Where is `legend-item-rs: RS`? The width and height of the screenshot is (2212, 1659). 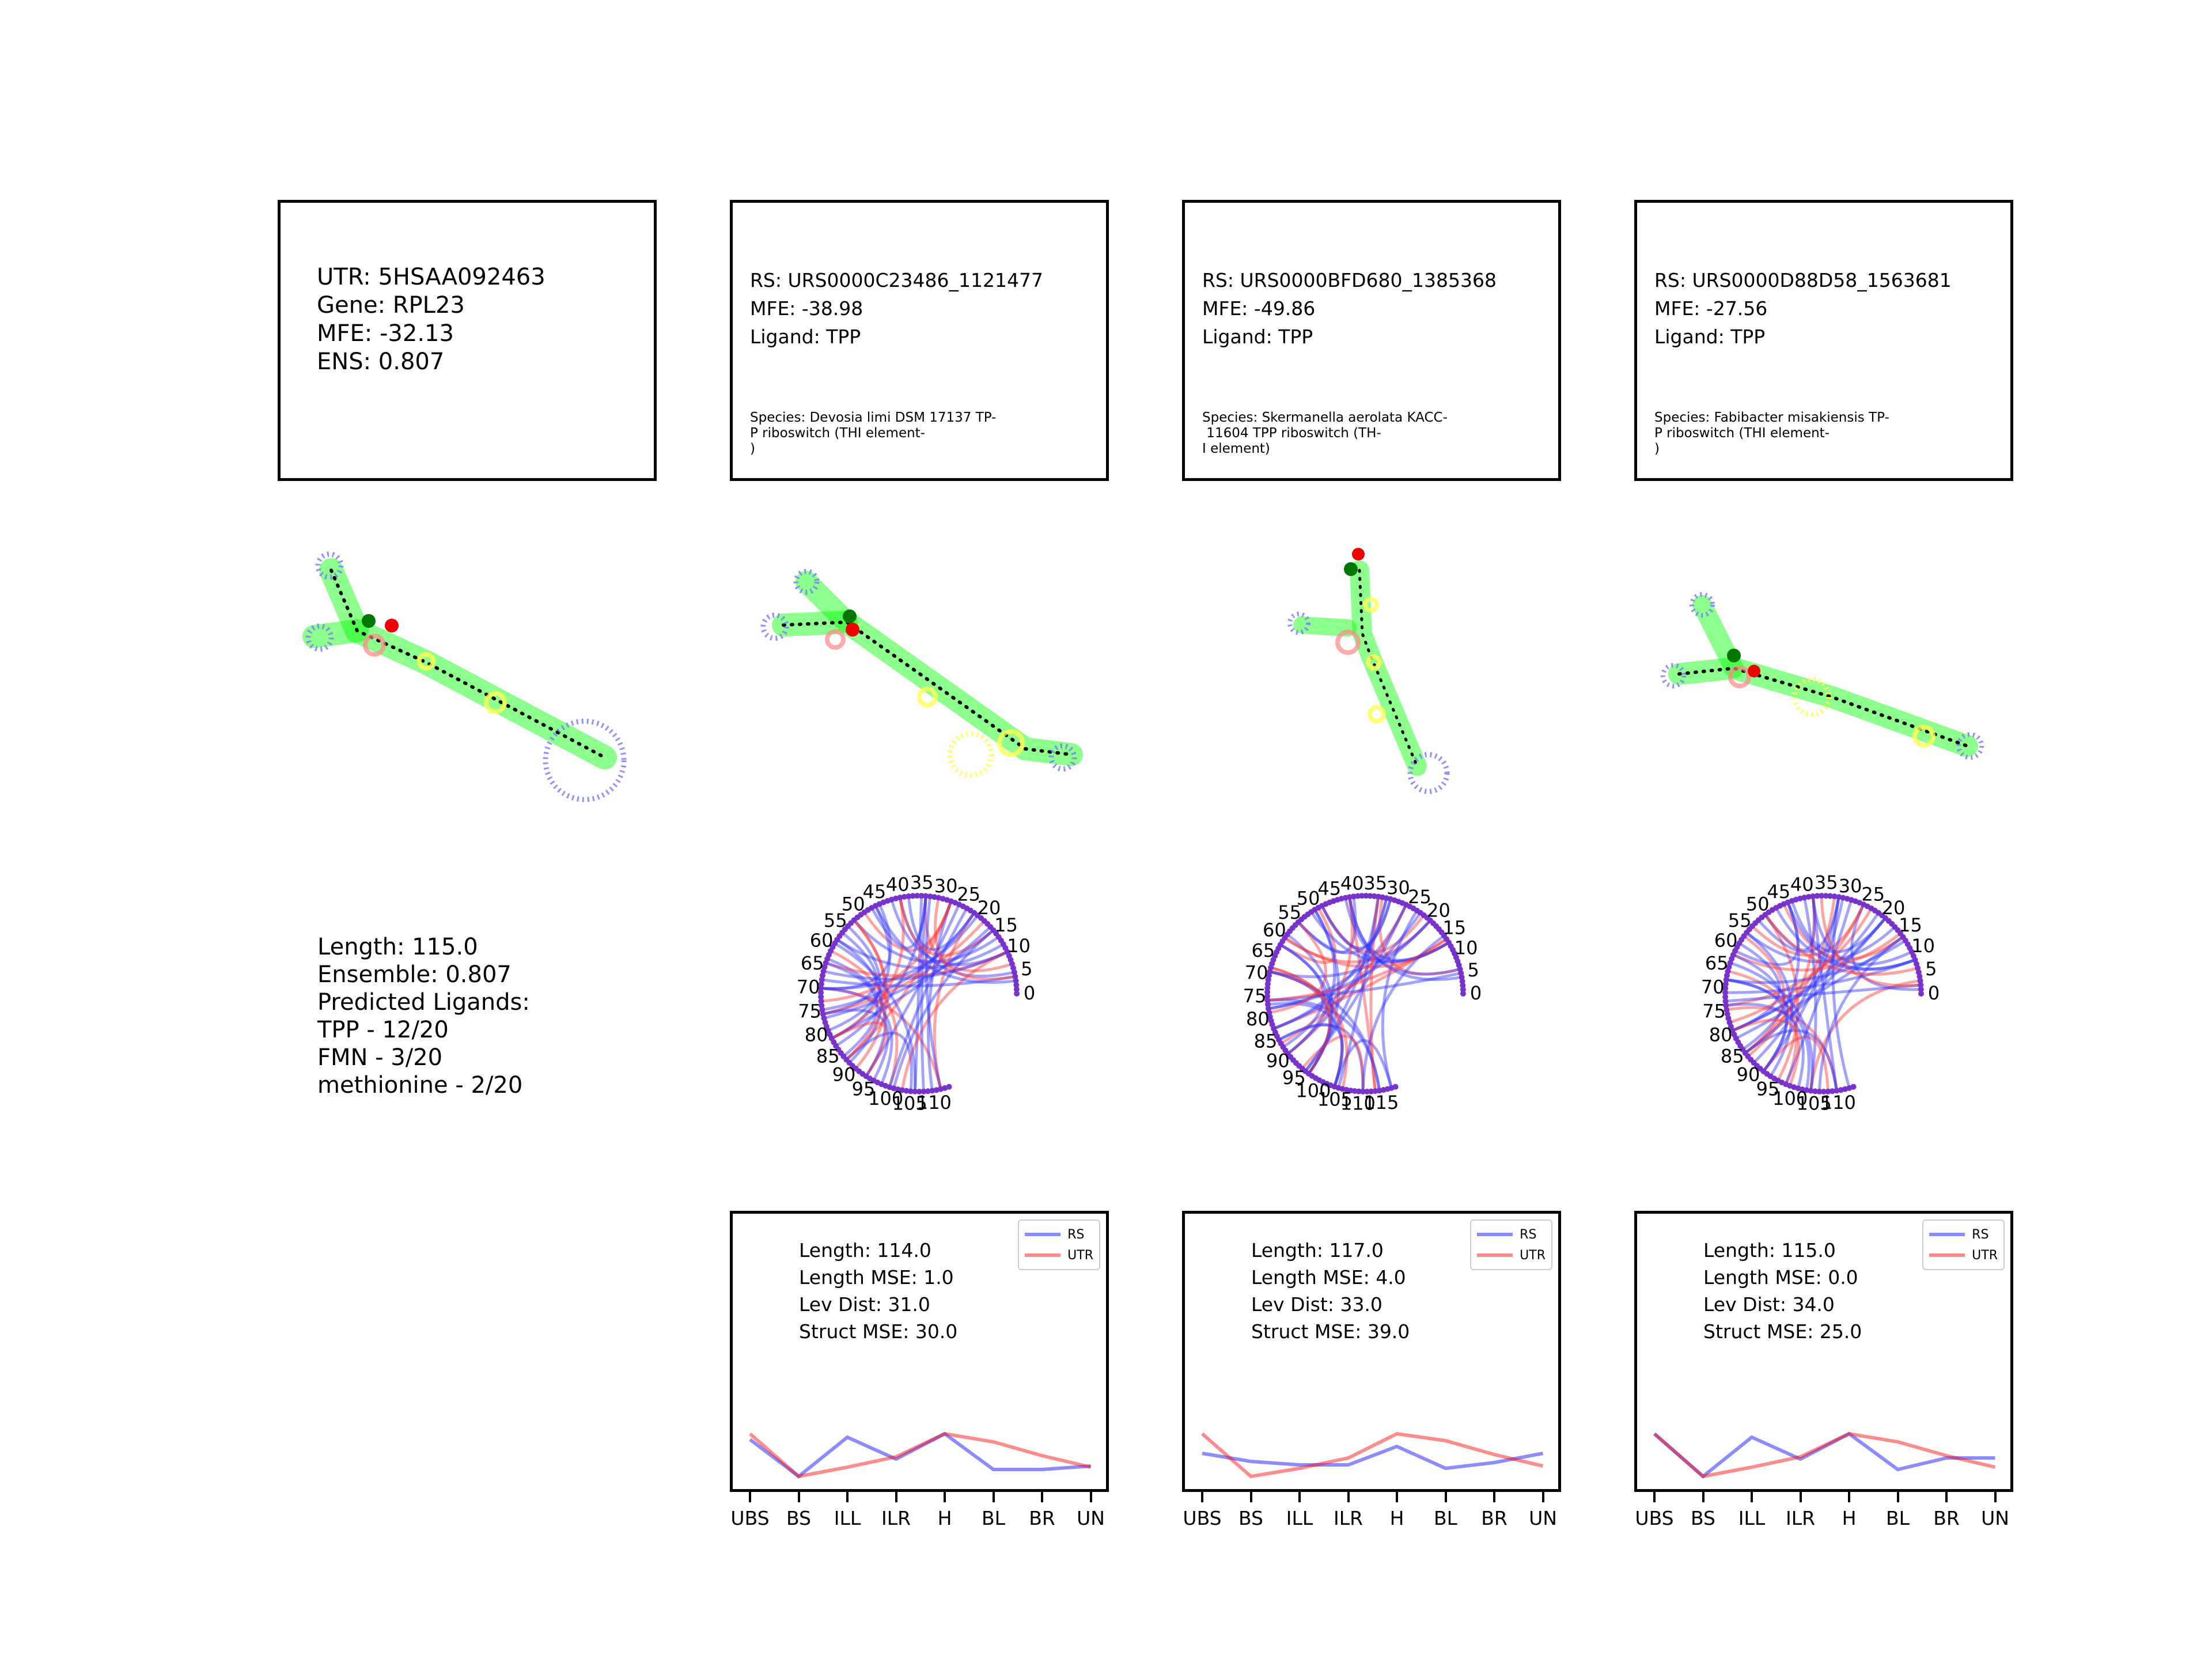
legend-item-rs: RS is located at coordinates (1963, 1234).